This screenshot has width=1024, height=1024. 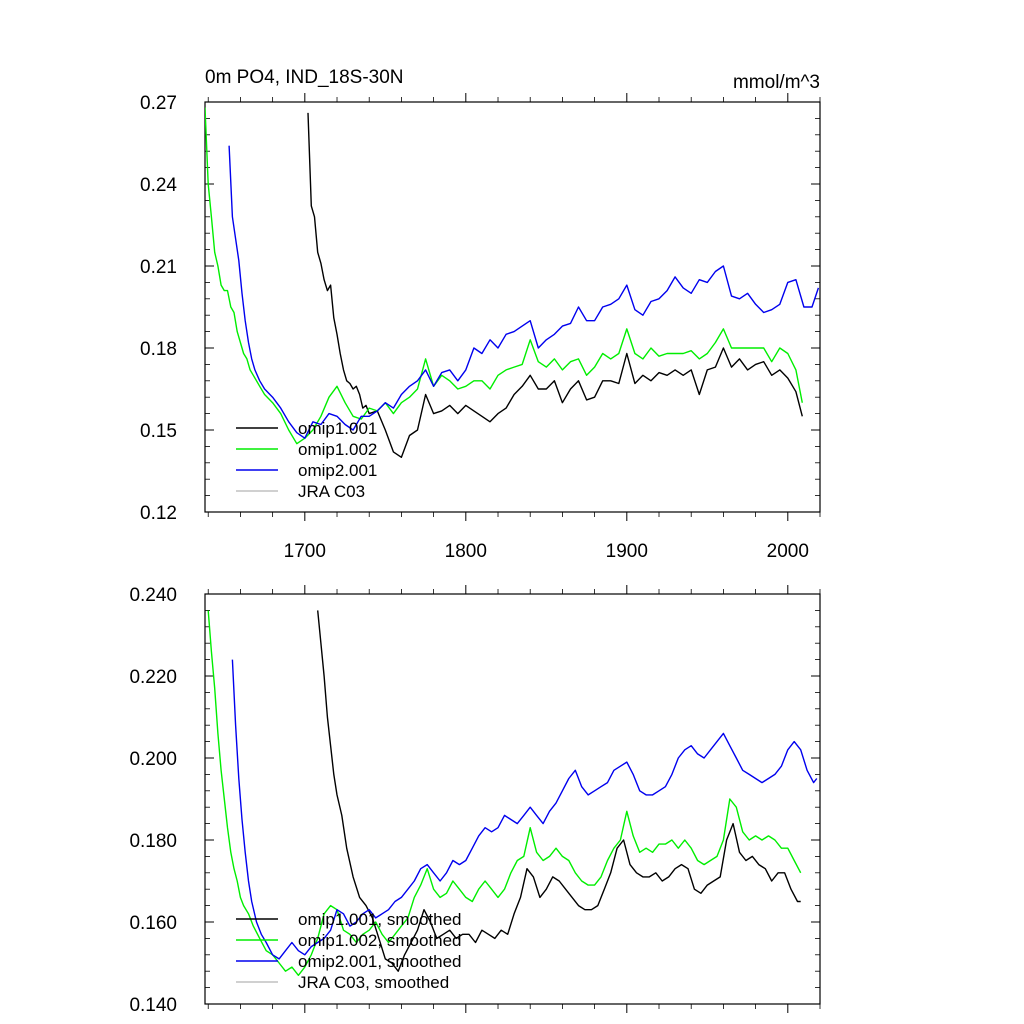 What do you see at coordinates (627, 551) in the screenshot?
I see `x-tick-label: 1900` at bounding box center [627, 551].